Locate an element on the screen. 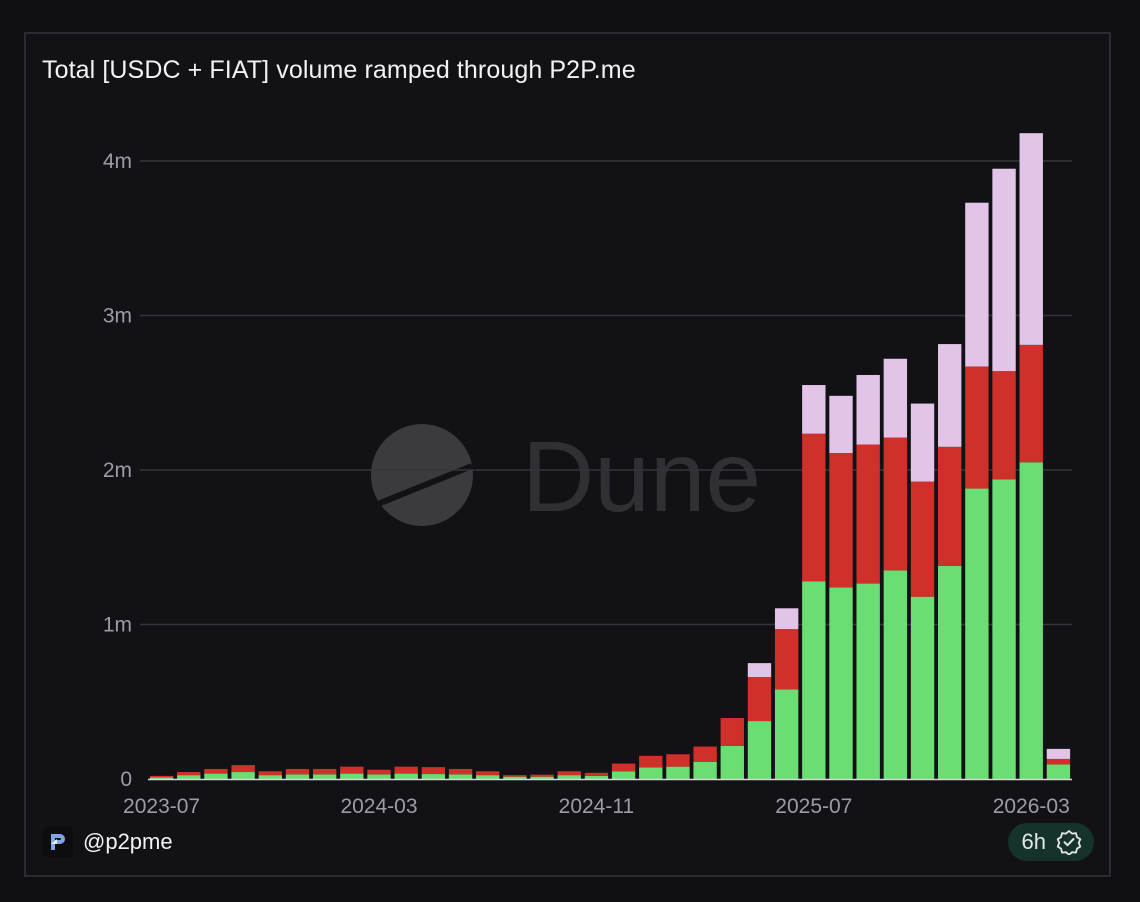 Image resolution: width=1140 pixels, height=902 pixels. p2pme-logo-icon is located at coordinates (58, 842).